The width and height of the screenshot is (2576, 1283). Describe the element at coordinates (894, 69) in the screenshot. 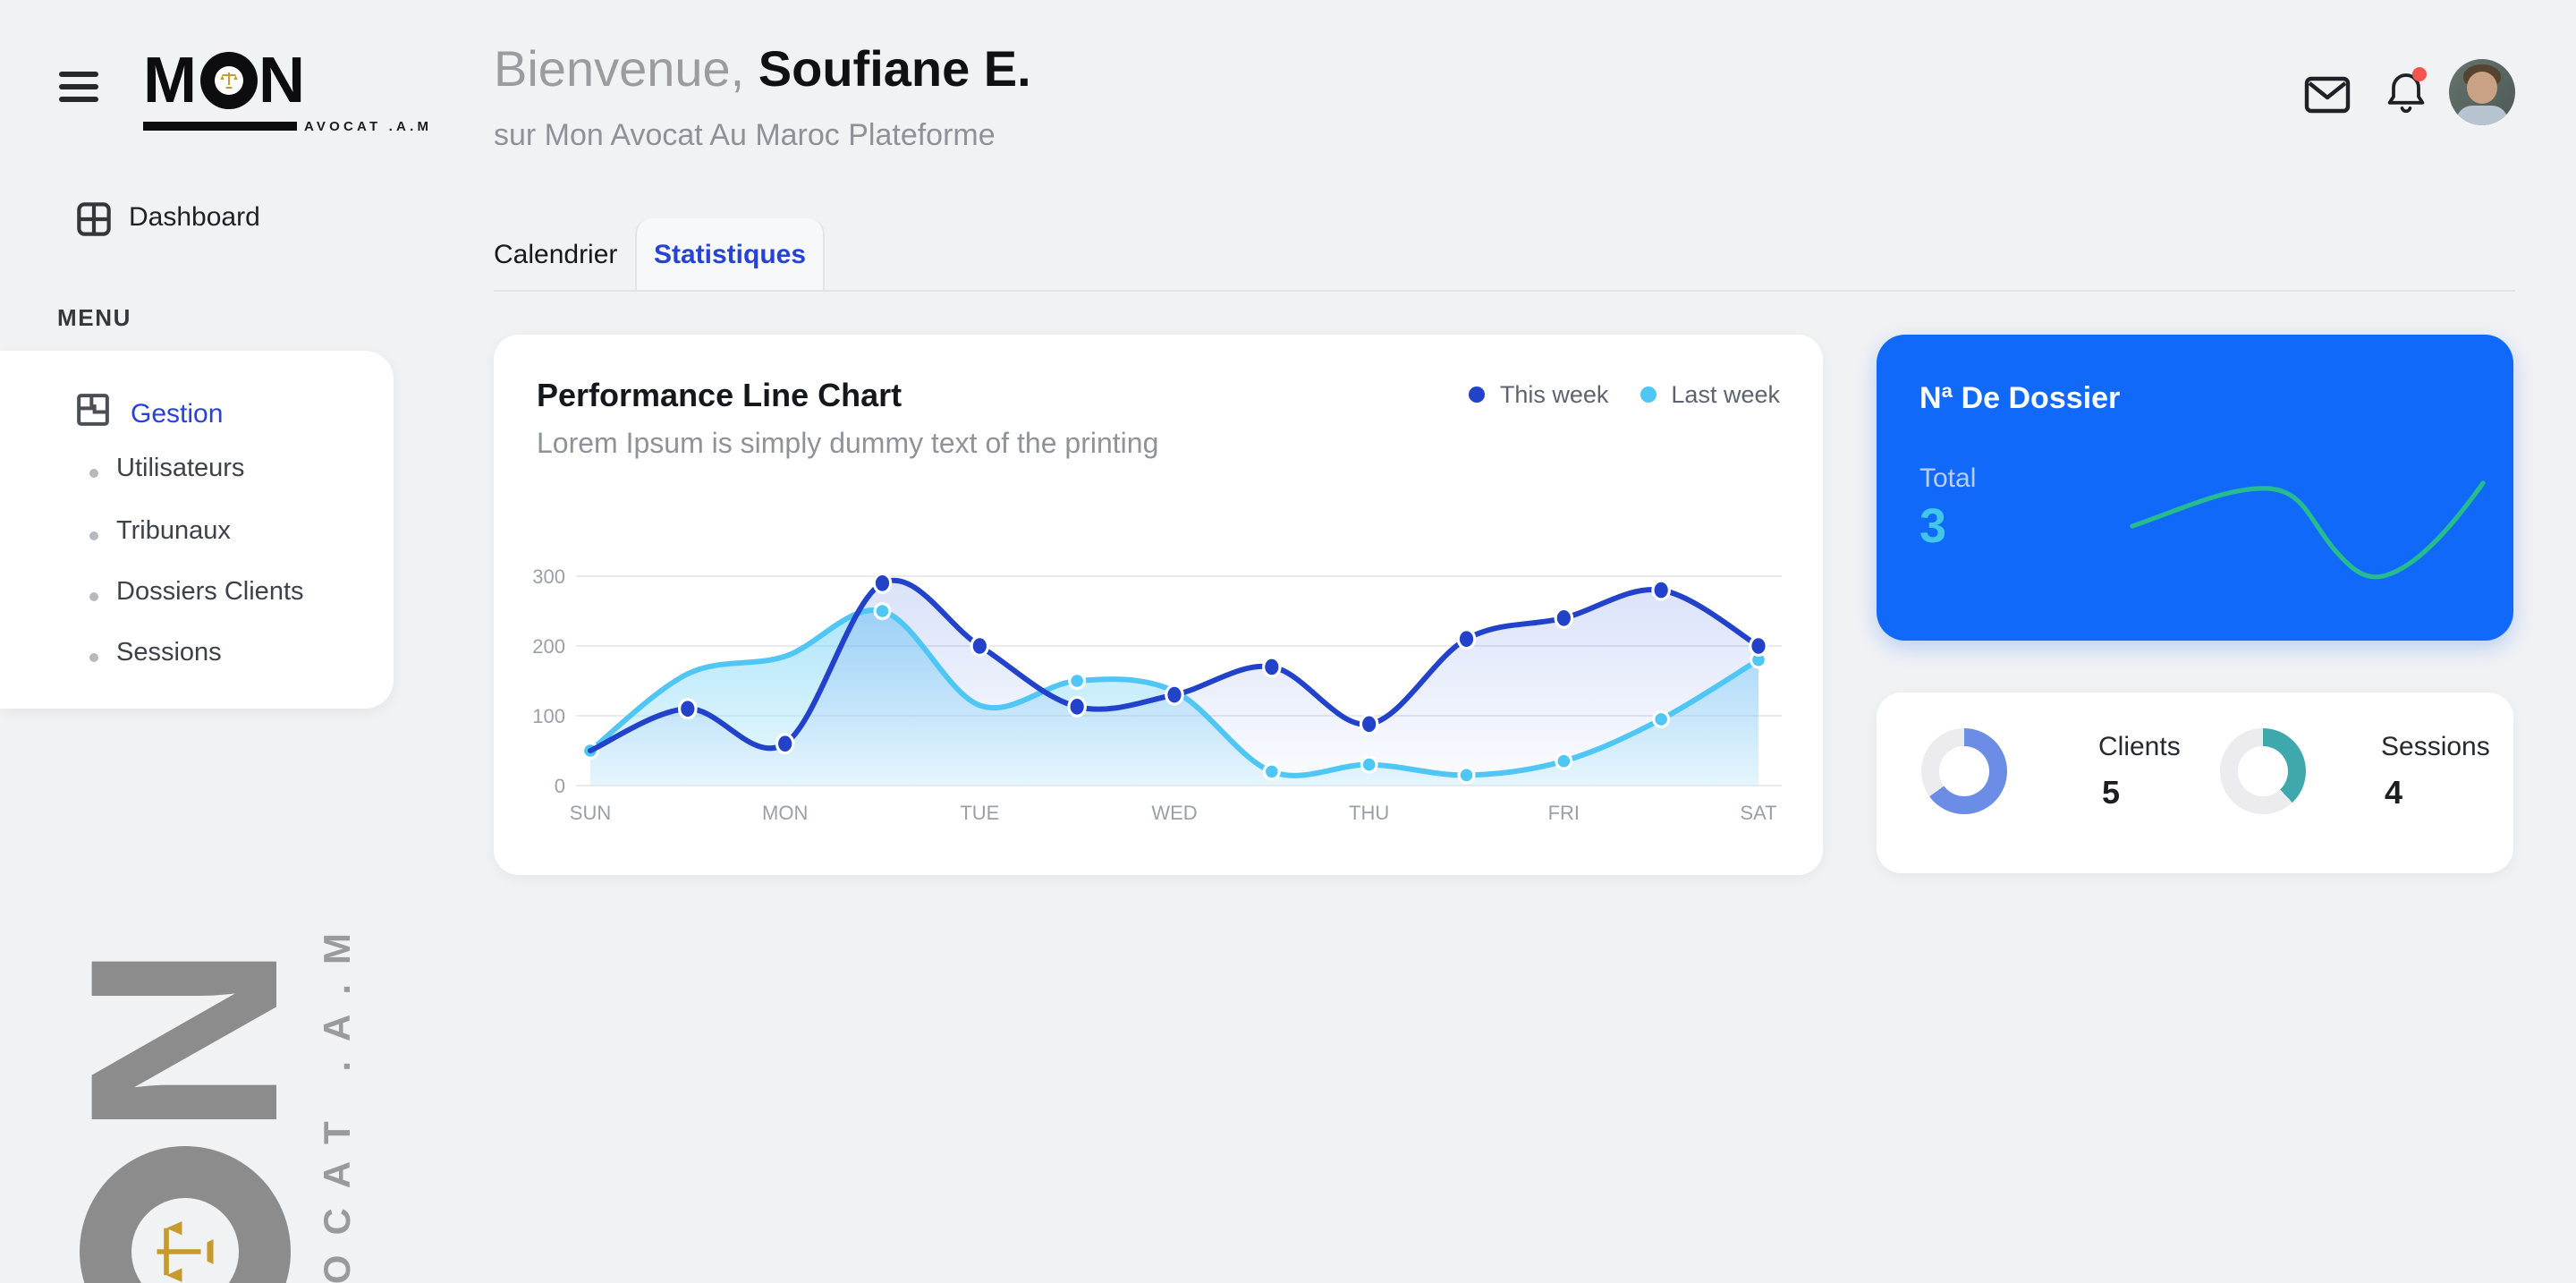

I see `greeting-name: Soufiane E.` at that location.